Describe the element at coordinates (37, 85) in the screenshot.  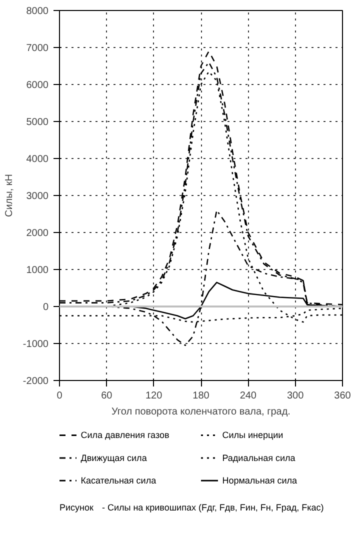
I see `y-tick-label: 6000` at that location.